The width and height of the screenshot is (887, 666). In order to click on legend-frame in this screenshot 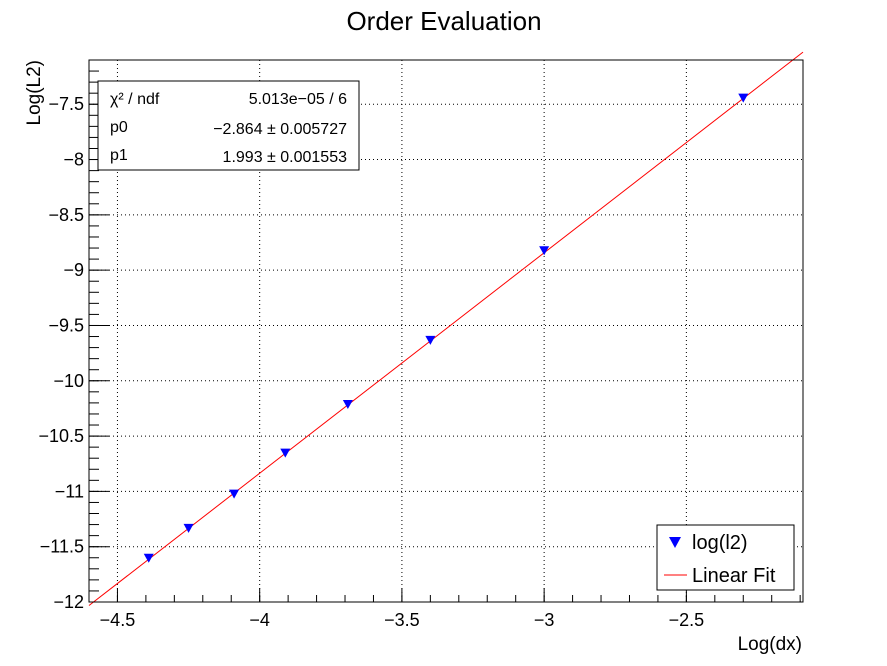, I will do `click(725, 557)`.